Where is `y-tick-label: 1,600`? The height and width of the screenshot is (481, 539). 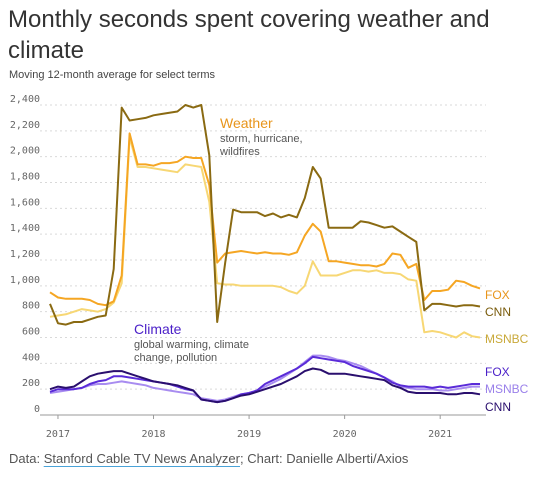 y-tick-label: 1,600 is located at coordinates (25, 202).